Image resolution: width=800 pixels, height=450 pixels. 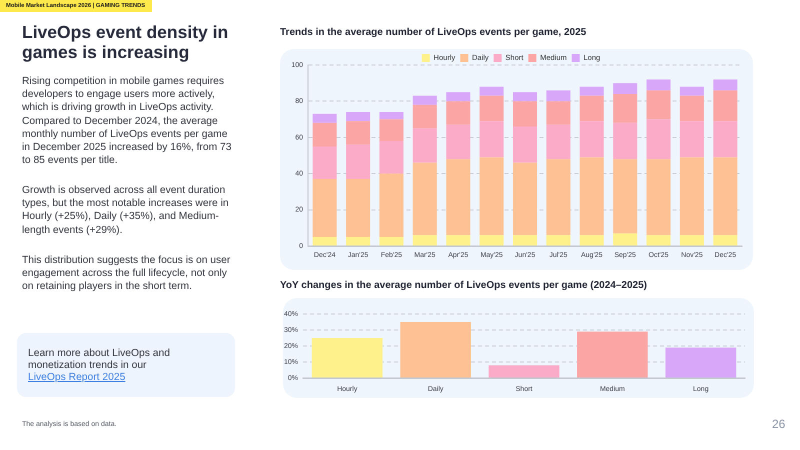 I want to click on text: 26, so click(x=779, y=424).